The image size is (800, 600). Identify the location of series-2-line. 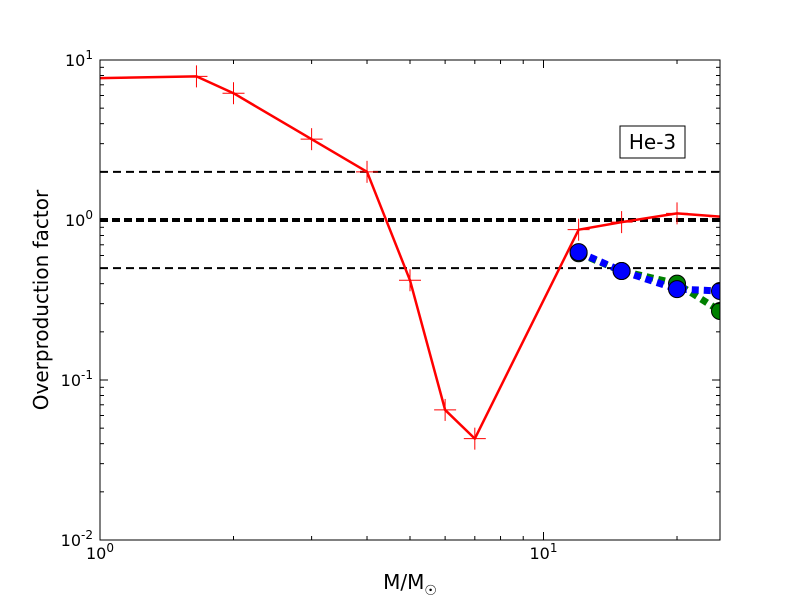
(648, 271).